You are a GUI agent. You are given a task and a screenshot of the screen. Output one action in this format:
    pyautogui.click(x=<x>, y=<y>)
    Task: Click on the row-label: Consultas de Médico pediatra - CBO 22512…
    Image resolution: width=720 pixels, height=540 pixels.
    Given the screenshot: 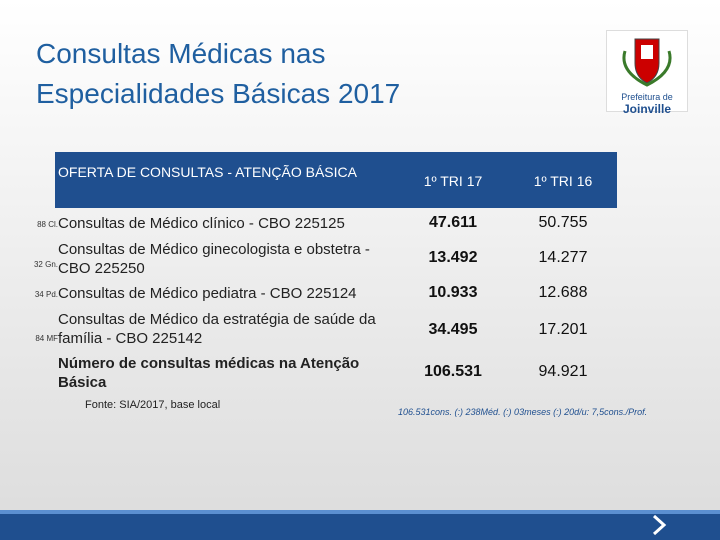 What is the action you would take?
    pyautogui.click(x=207, y=293)
    